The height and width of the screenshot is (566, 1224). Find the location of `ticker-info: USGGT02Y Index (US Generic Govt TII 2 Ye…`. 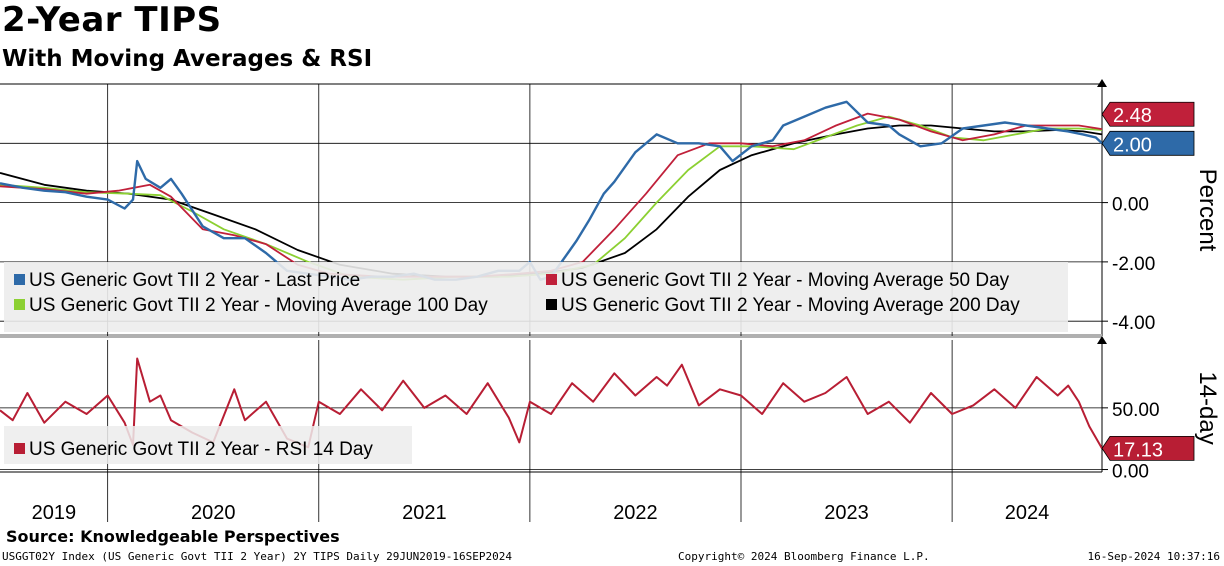

ticker-info: USGGT02Y Index (US Generic Govt TII 2 Ye… is located at coordinates (257, 556).